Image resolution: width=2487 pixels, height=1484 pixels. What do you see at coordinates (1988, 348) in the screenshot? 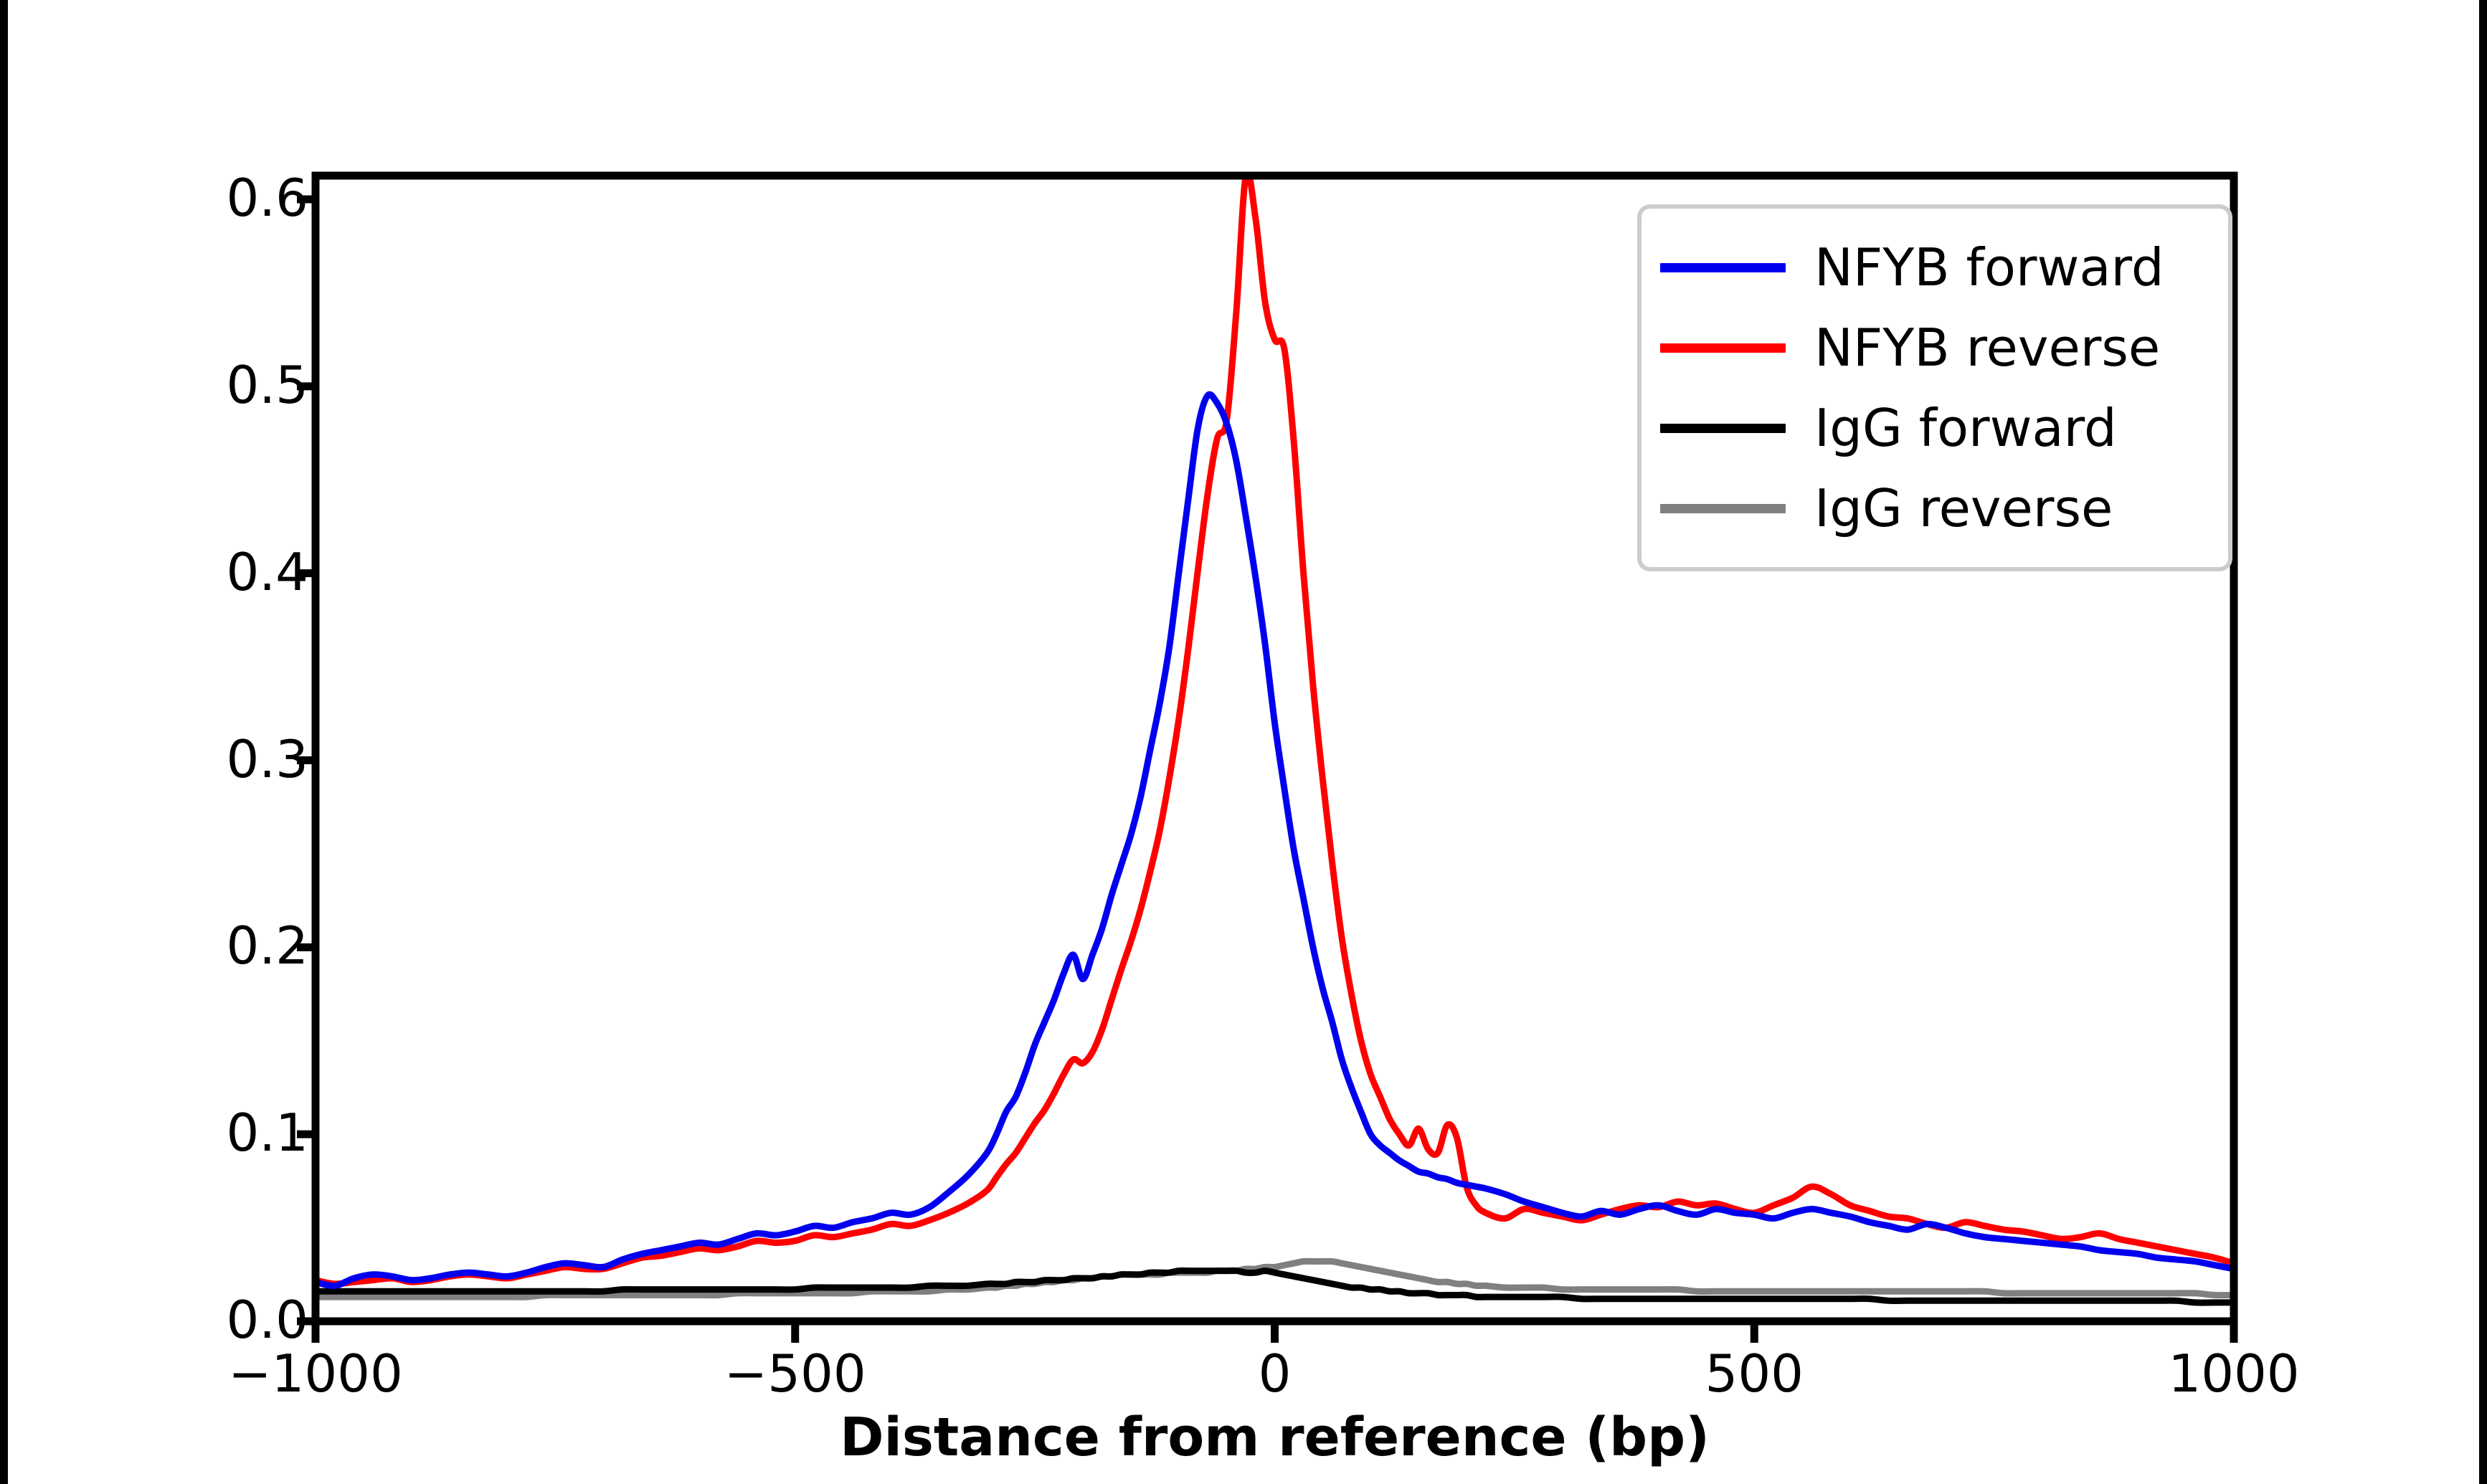
I see `legend-label-1: NFYB reverse` at bounding box center [1988, 348].